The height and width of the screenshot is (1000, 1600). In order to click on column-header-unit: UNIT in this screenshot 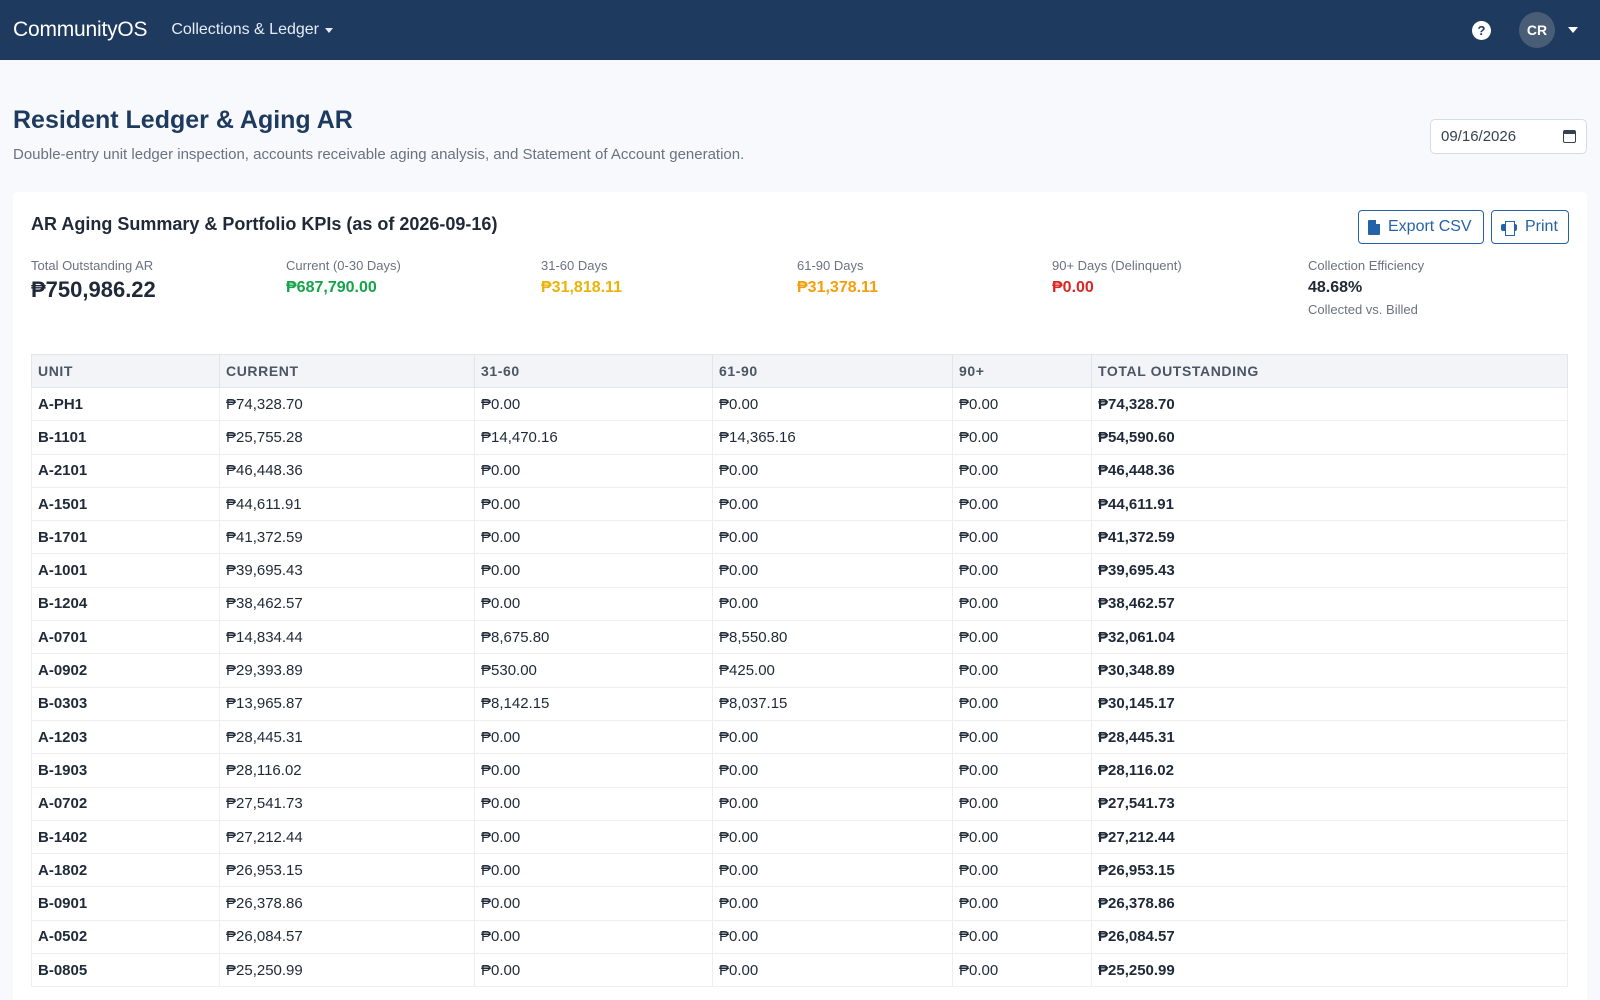, I will do `click(125, 371)`.